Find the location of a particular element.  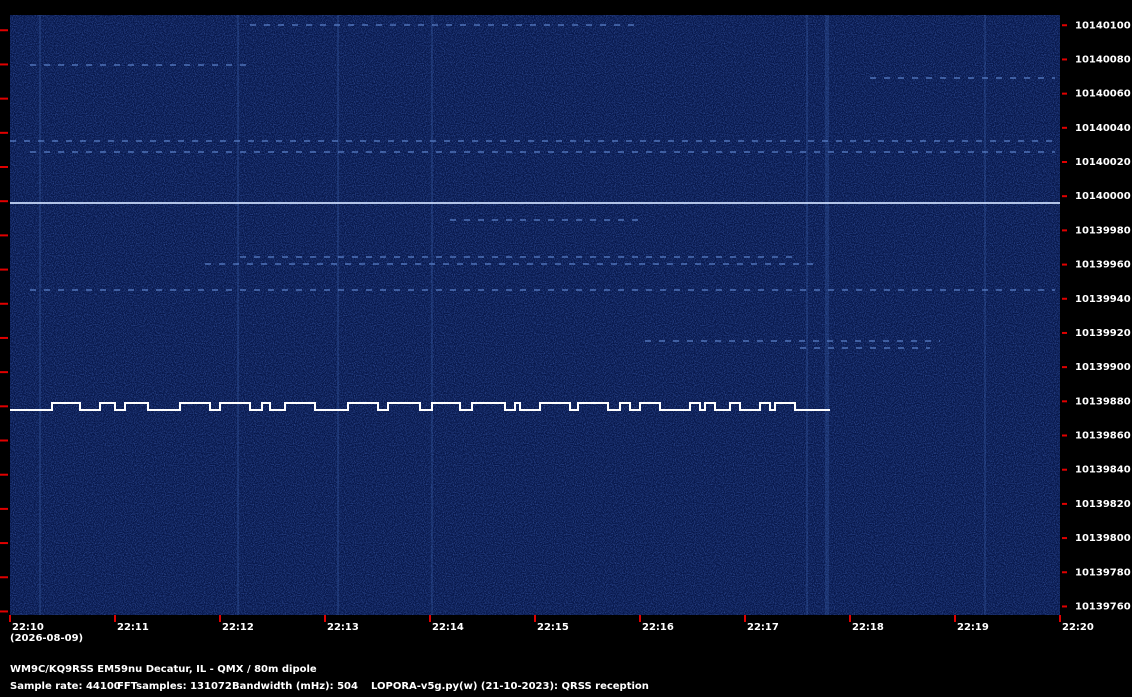

y-tick-label: 10140020 is located at coordinates (1103, 162).